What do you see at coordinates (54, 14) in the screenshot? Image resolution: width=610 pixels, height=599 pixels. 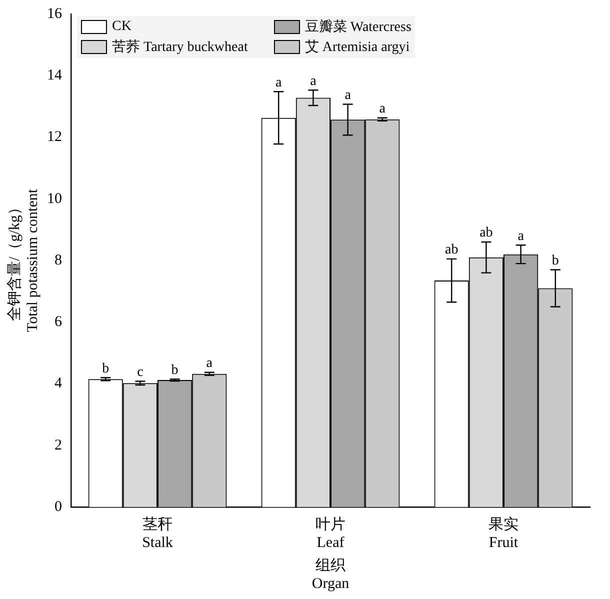 I see `y-tick-label: 16` at bounding box center [54, 14].